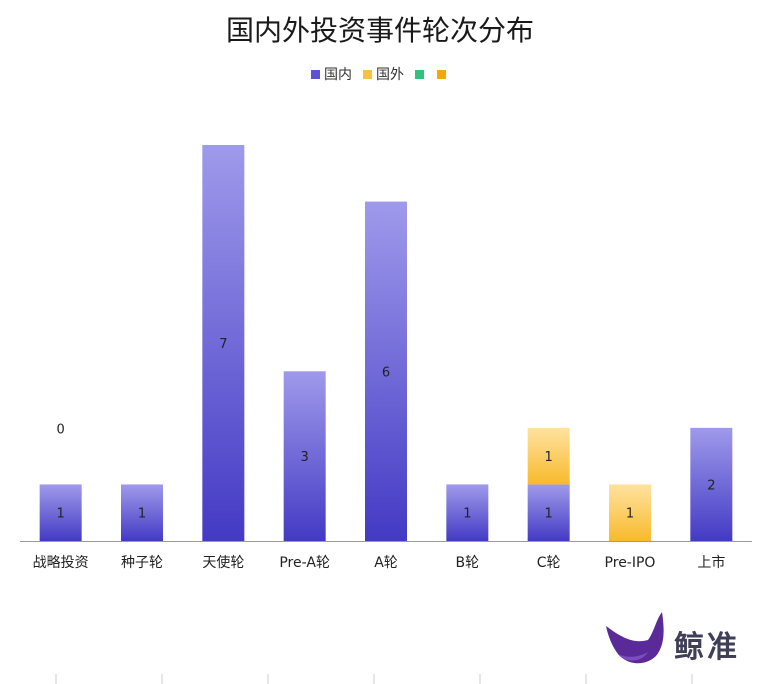  Describe the element at coordinates (374, 679) in the screenshot. I see `bottom-tick-marks` at that location.